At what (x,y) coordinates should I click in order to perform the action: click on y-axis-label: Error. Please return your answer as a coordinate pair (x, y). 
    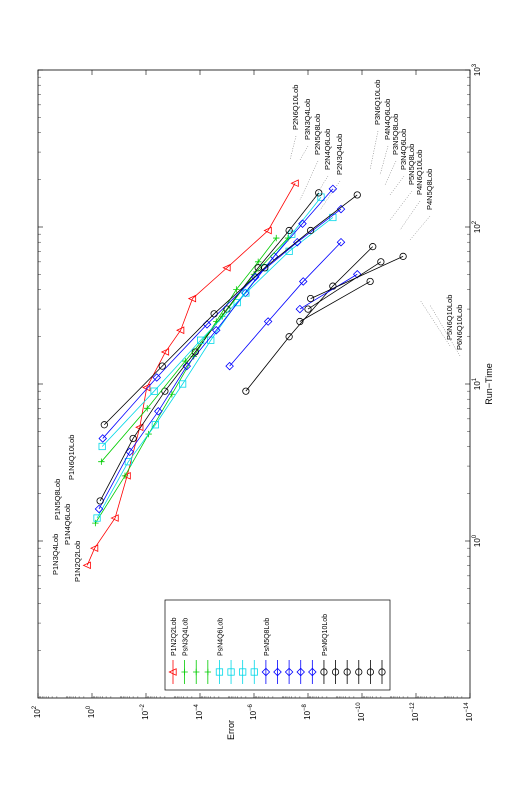
    Looking at the image, I should click on (231, 730).